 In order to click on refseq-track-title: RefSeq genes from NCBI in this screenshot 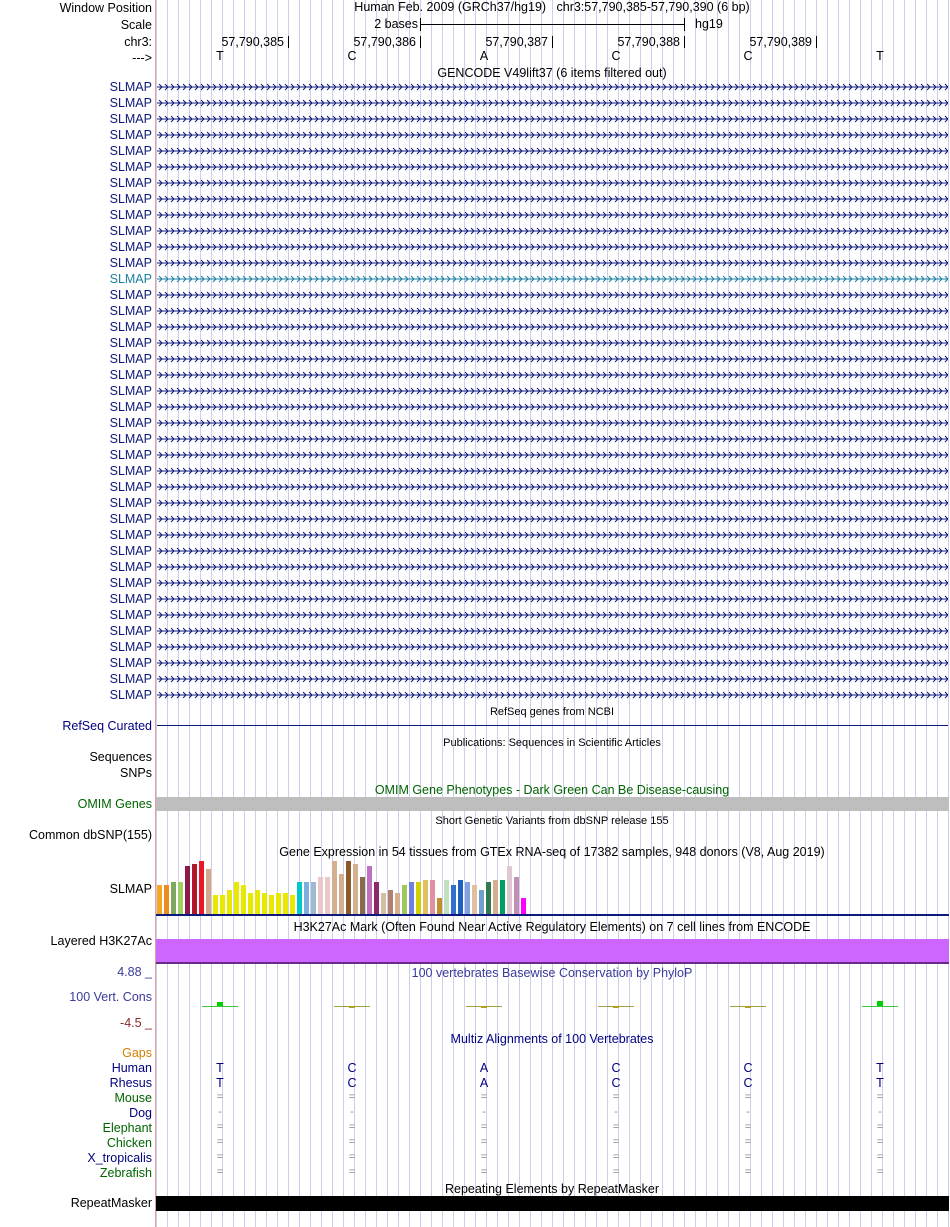, I will do `click(552, 712)`.